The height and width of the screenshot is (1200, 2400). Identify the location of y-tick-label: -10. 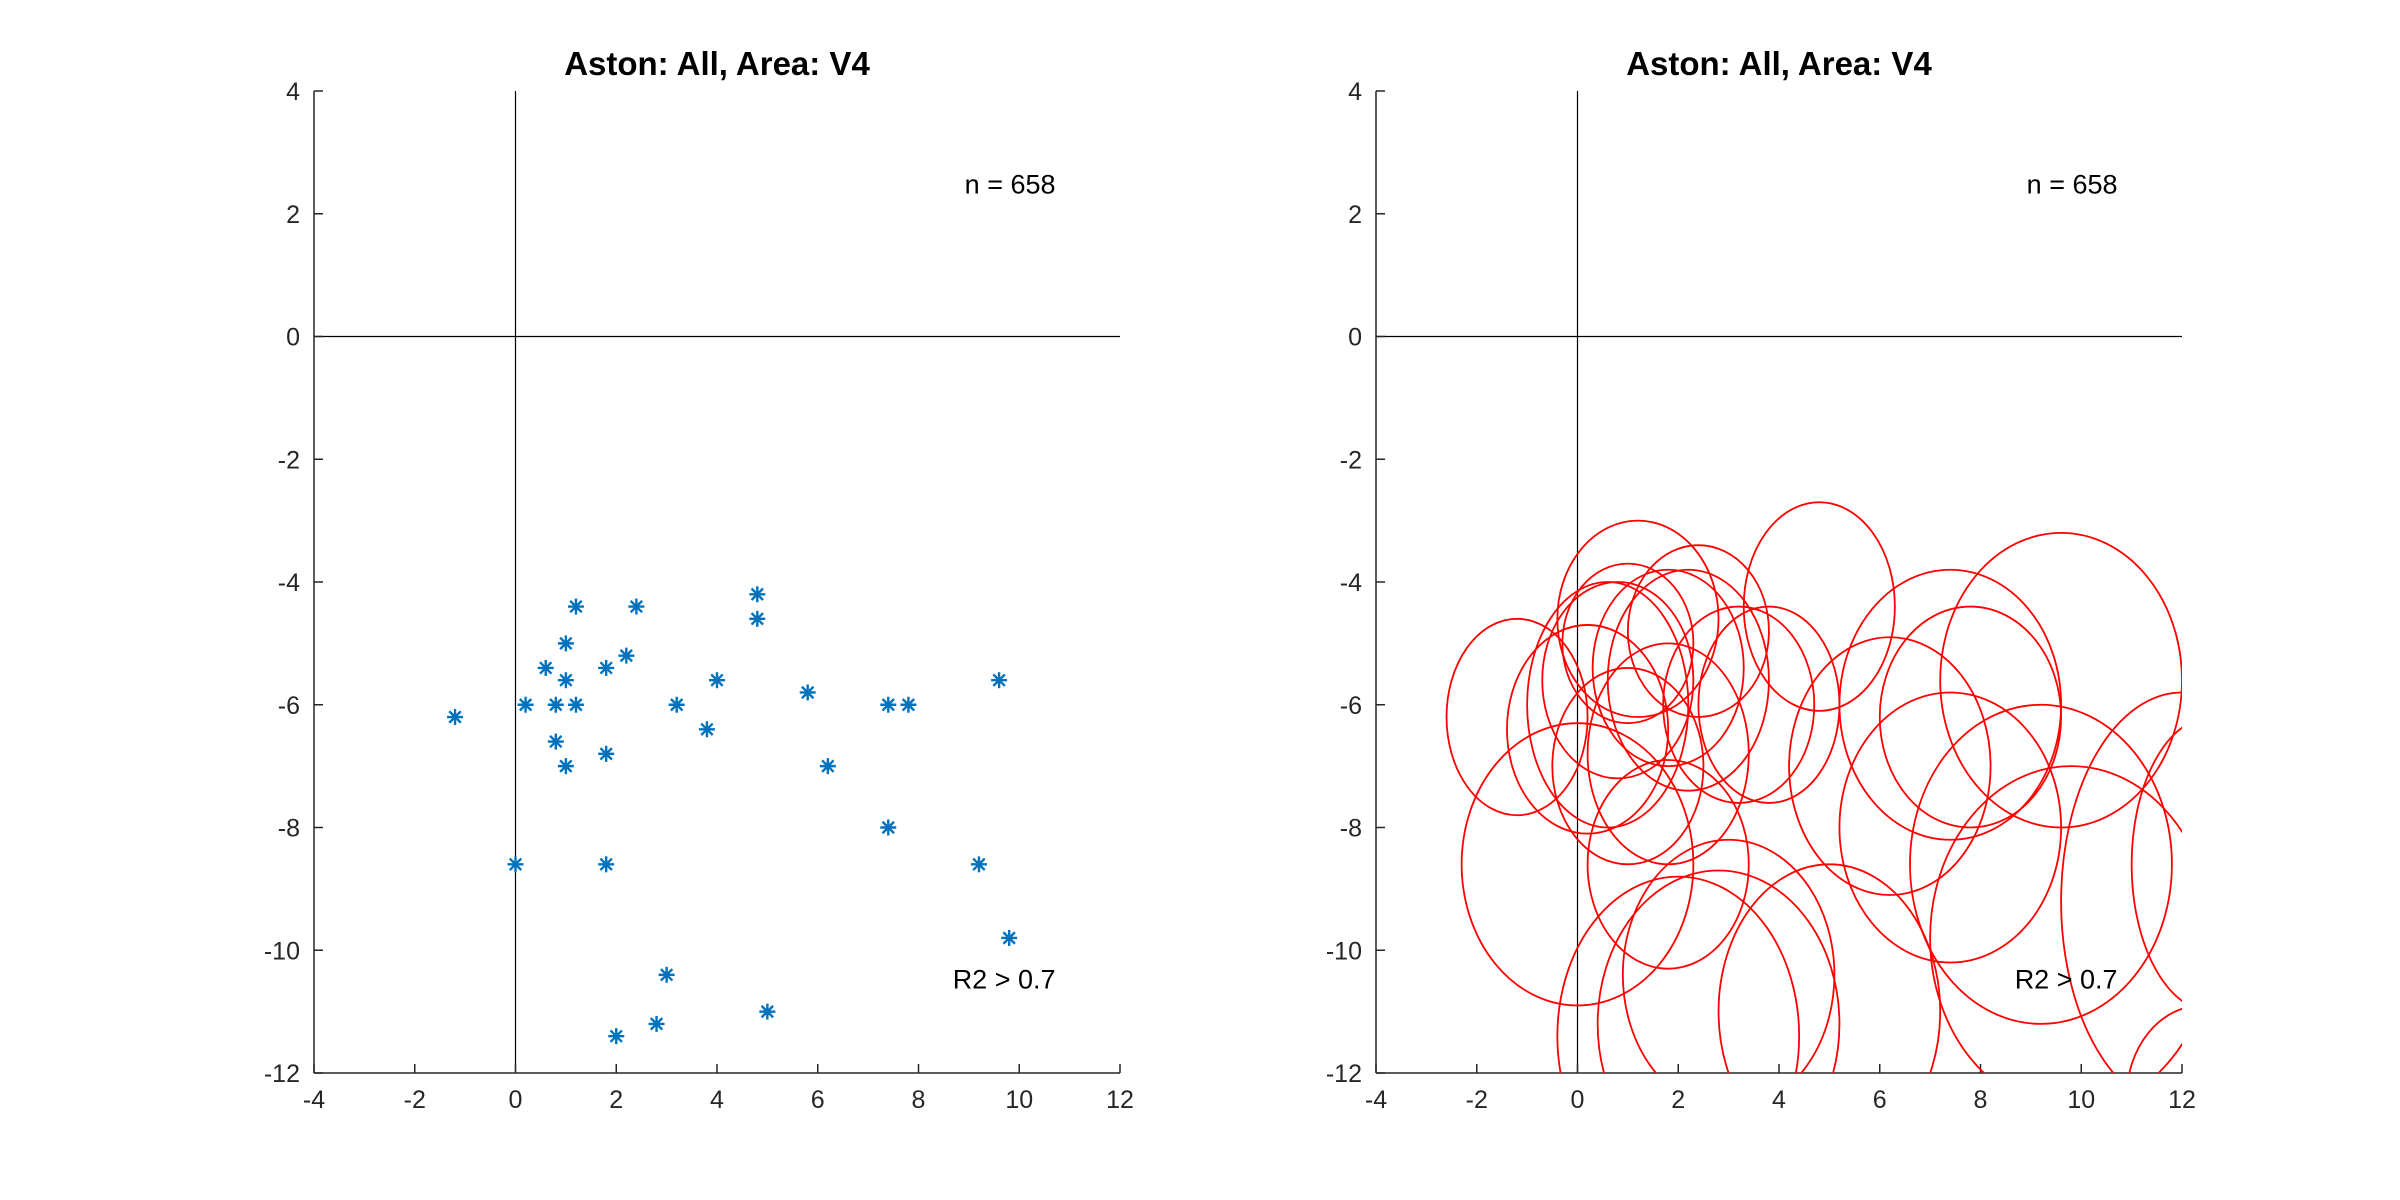
(1344, 951).